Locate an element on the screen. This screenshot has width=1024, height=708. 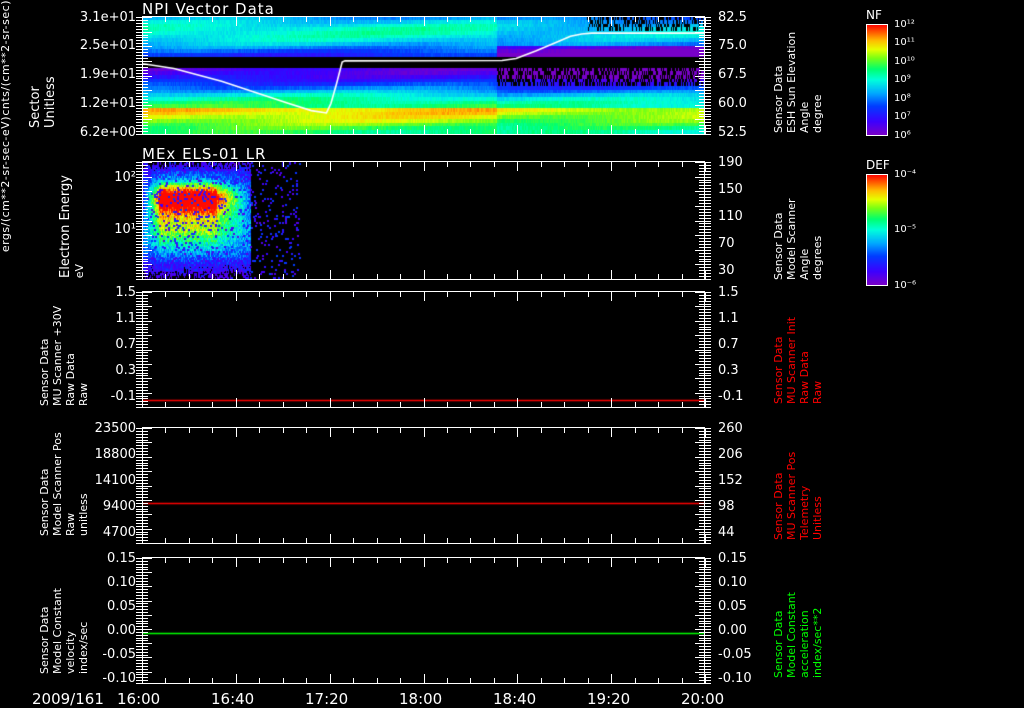
panel-3-ytick-right-4: -0.1 is located at coordinates (731, 396).